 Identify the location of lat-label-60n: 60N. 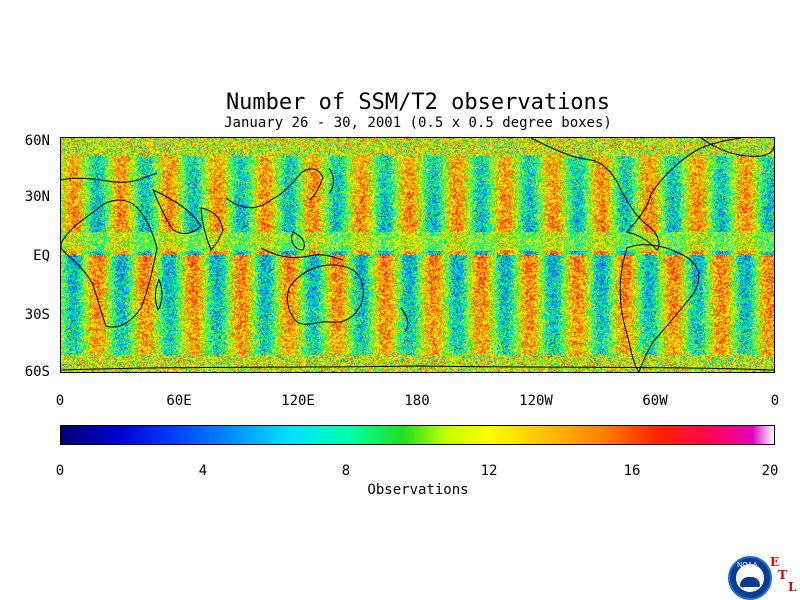
(37, 141).